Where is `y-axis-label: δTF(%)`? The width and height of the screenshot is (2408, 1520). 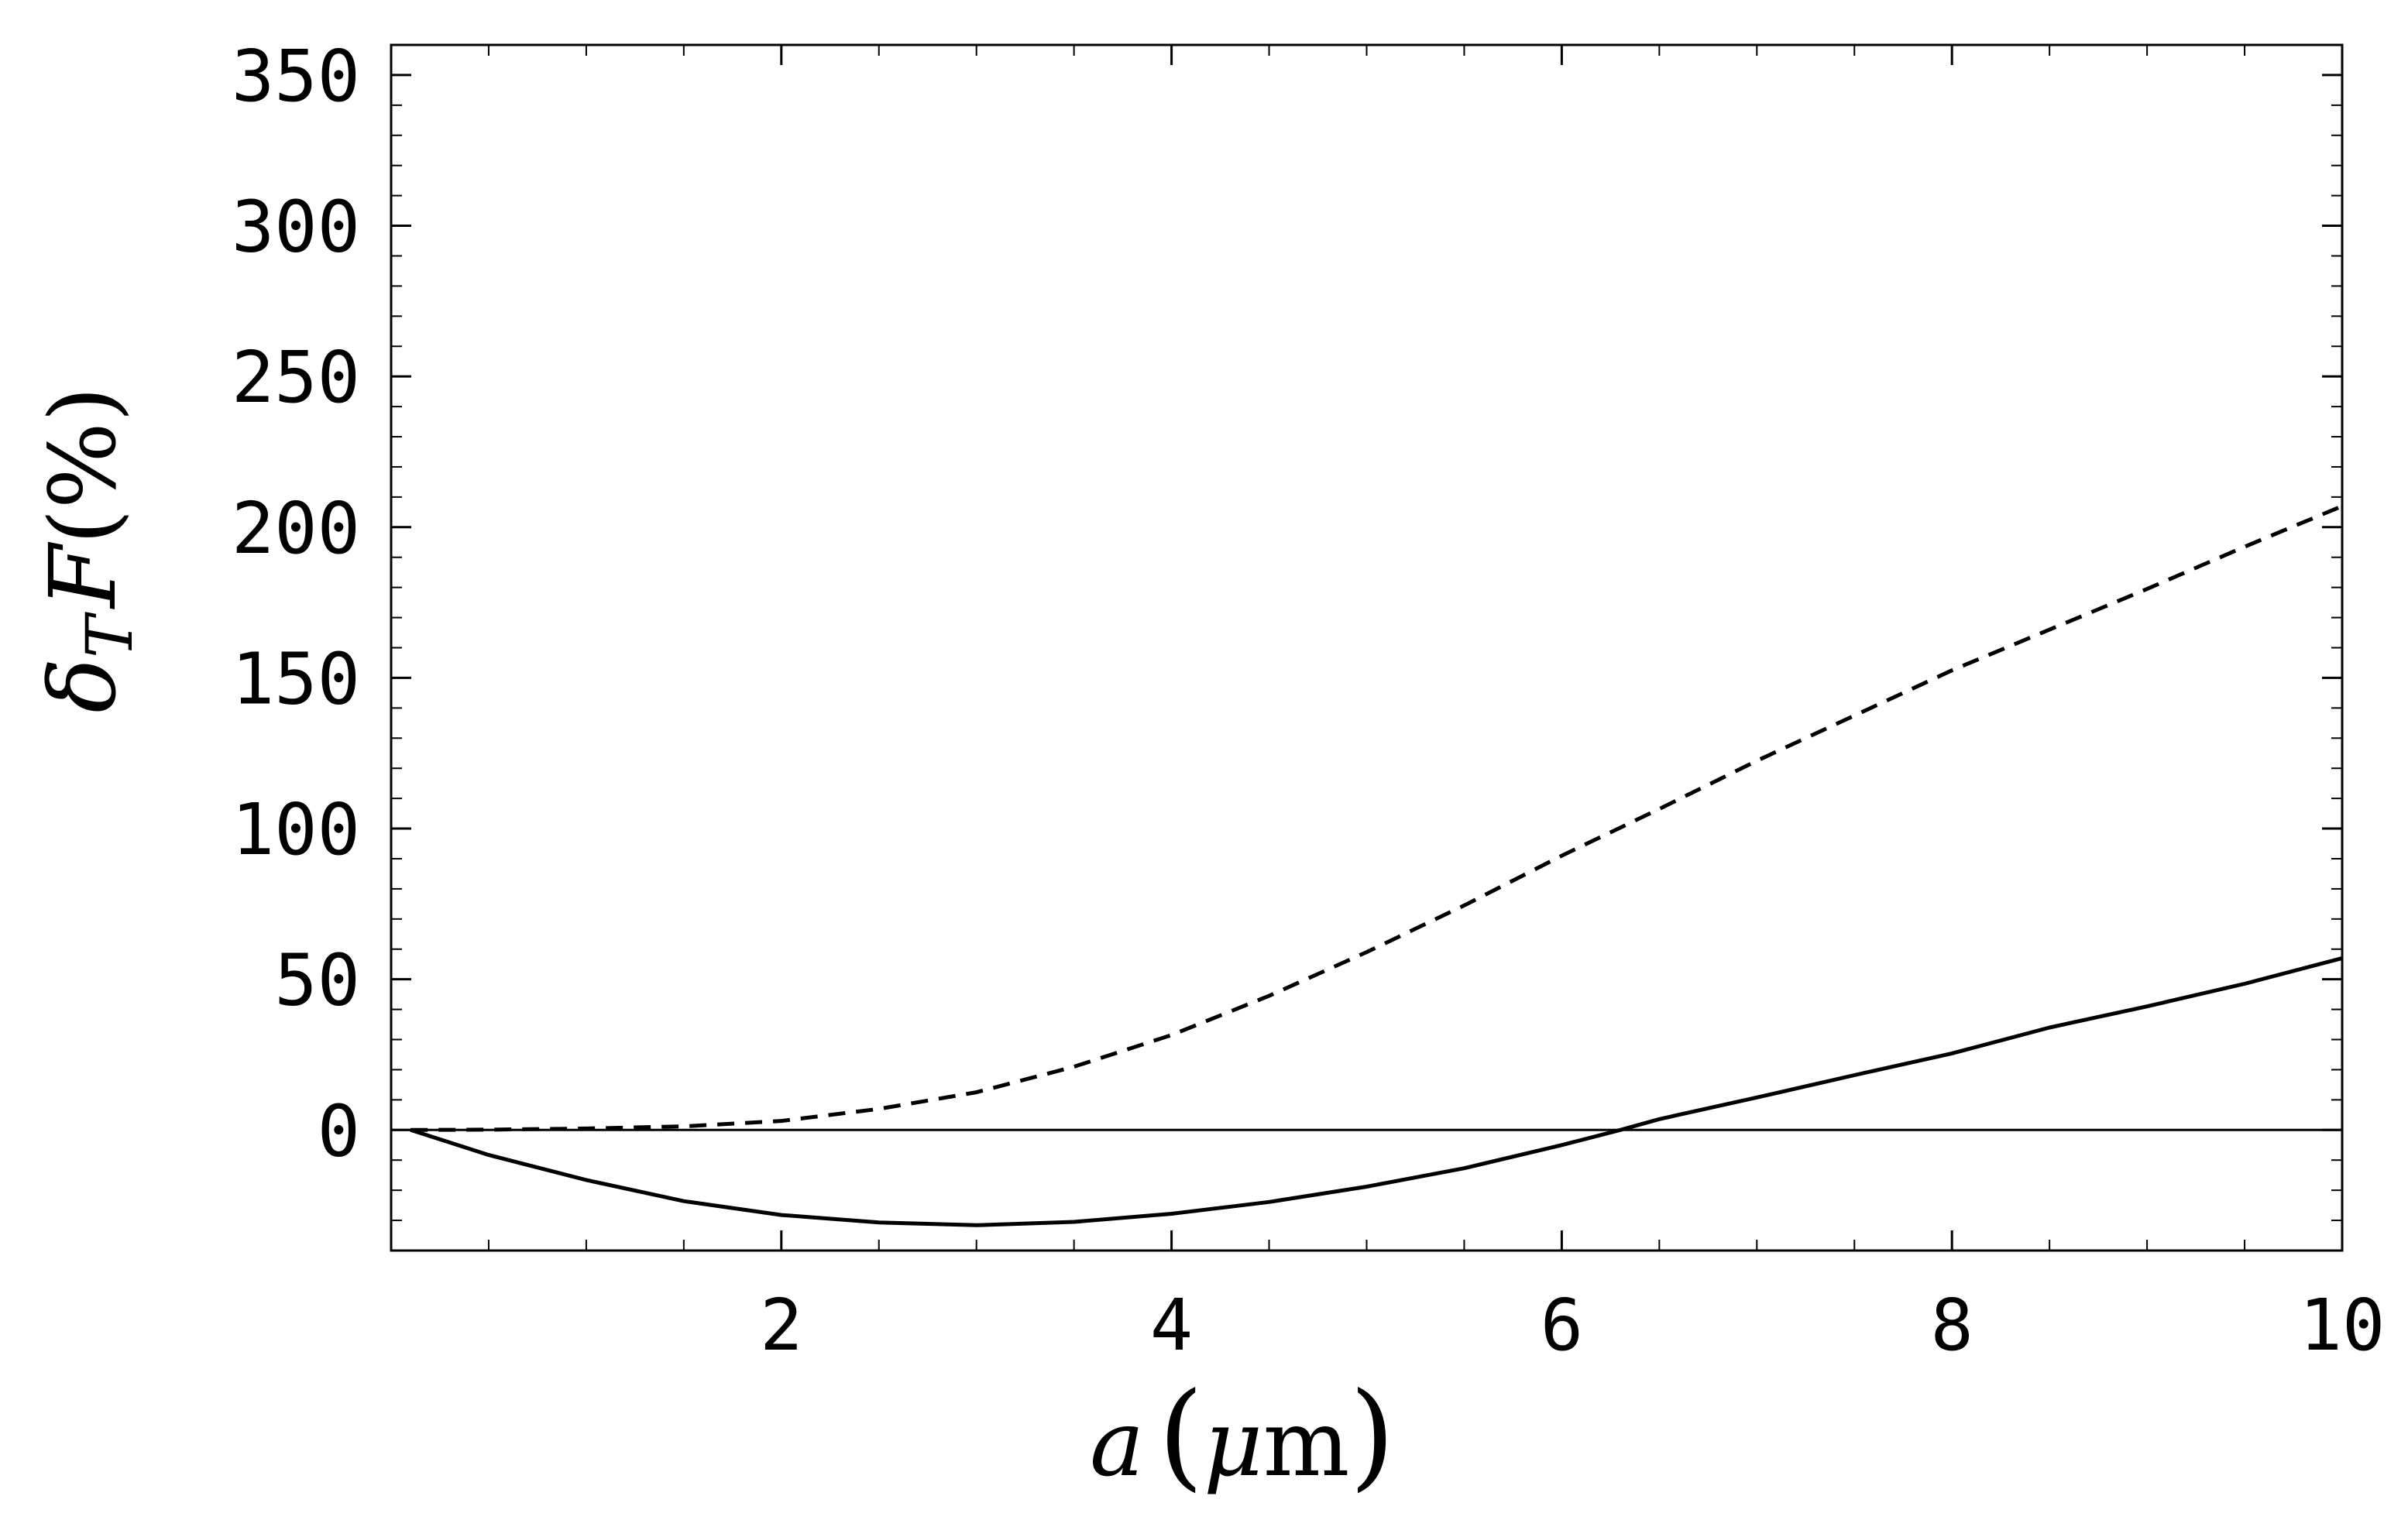
y-axis-label: δTF(%) is located at coordinates (88, 549).